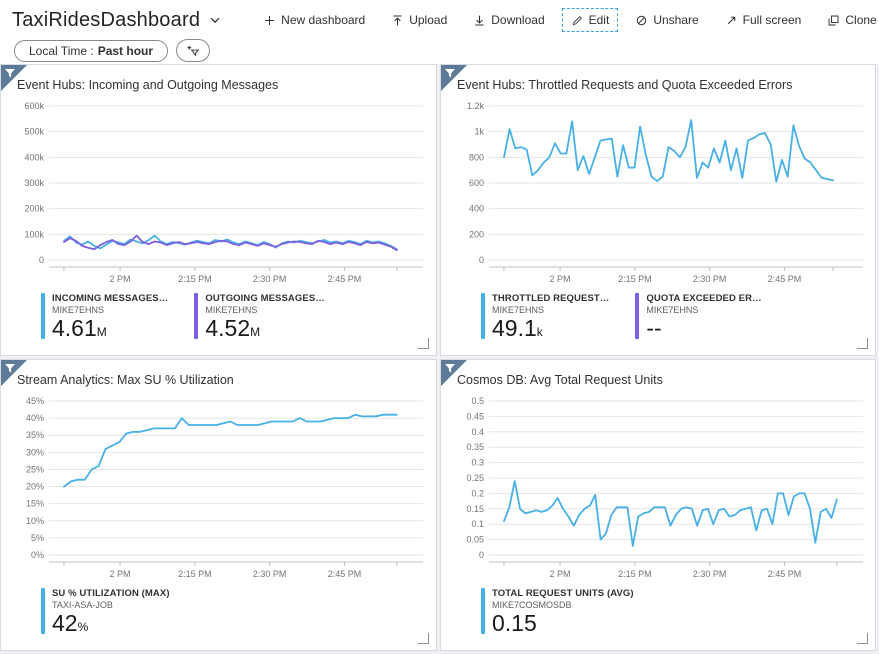  I want to click on svg-text: 0.35, so click(475, 447).